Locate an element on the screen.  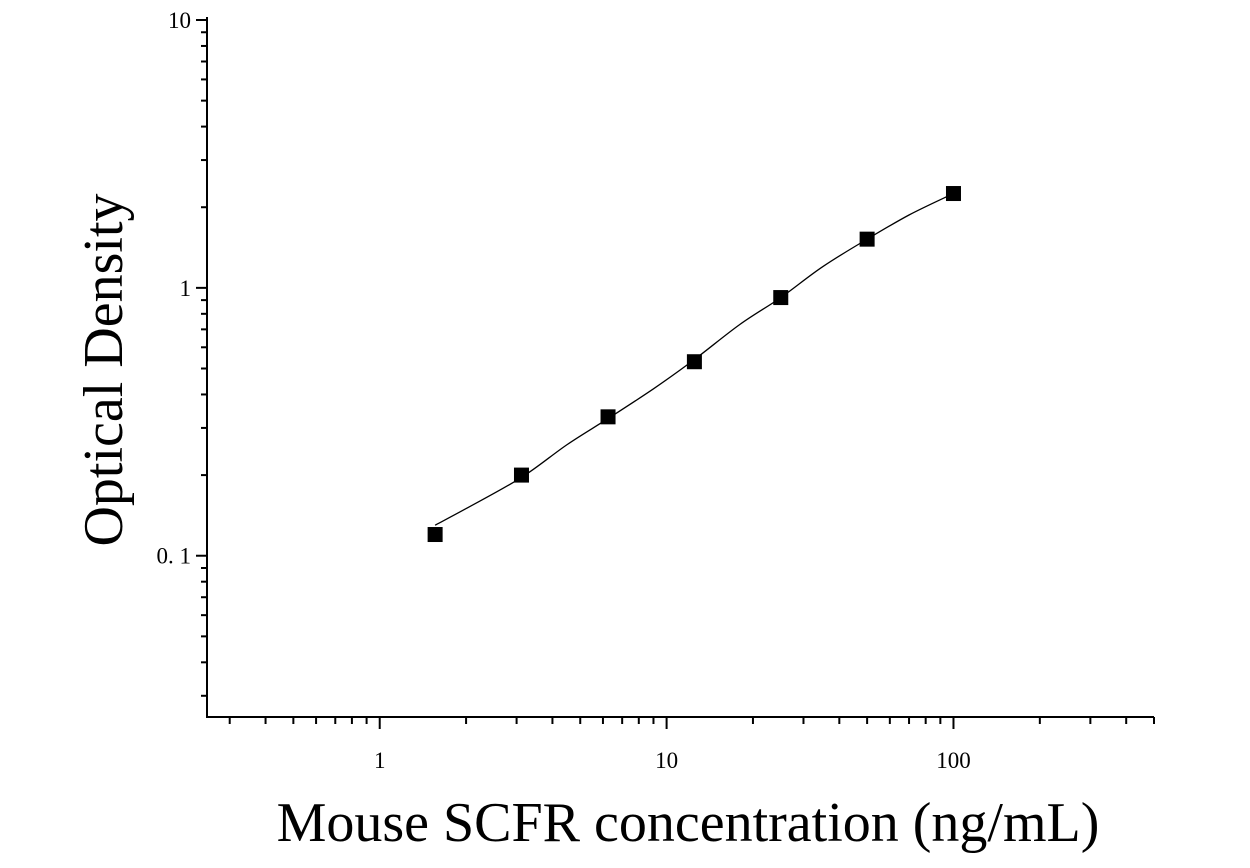
x-tick-label: 10 is located at coordinates (666, 760).